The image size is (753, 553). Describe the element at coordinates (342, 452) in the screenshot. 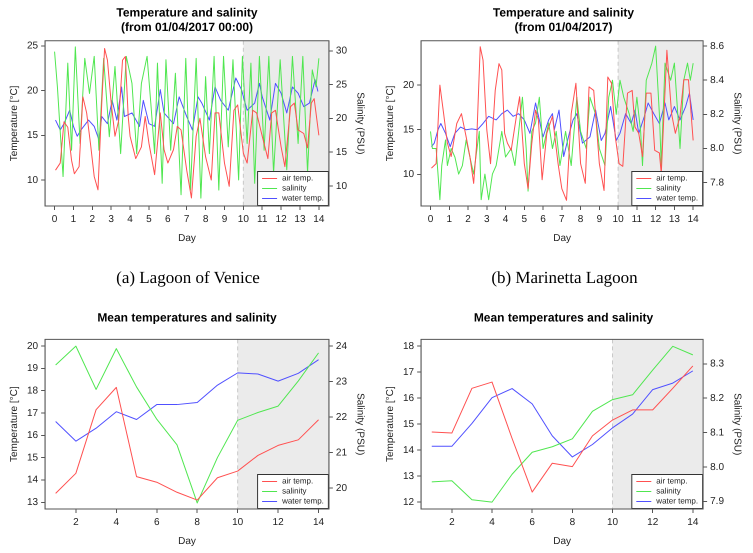

I see `y2-tick-label: 21` at that location.